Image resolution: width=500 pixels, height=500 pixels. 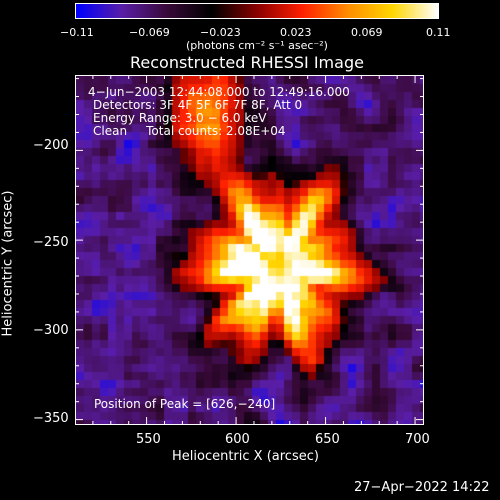 I want to click on annotation-energy: Energy Range: 3.0 − 6.0 keV, so click(x=180, y=118).